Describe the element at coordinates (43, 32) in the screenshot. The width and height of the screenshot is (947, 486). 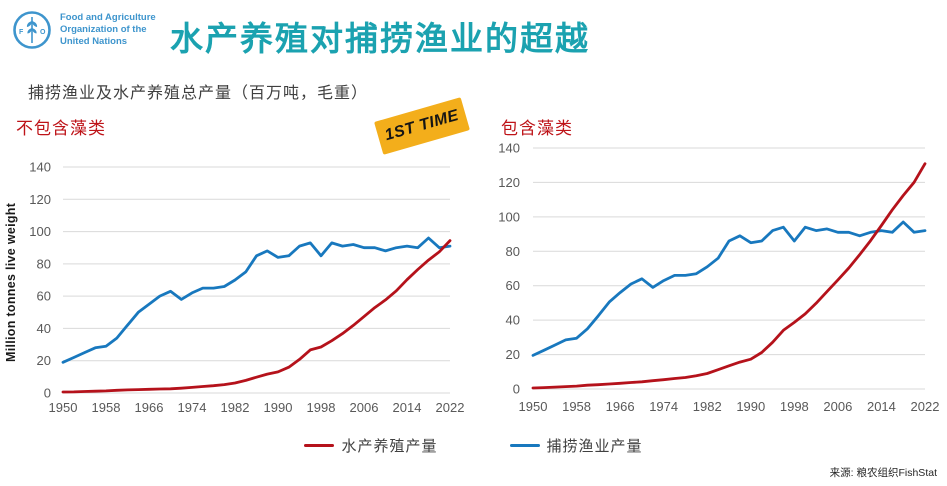
I see `svg-text: O` at that location.